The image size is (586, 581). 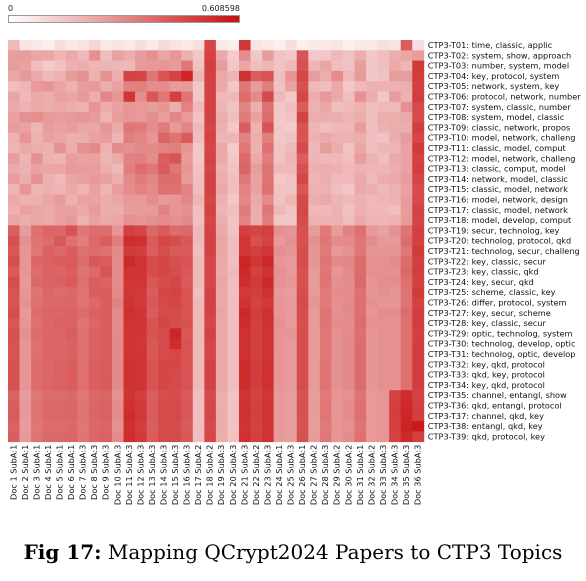 I want to click on column-label: Doc 21 SubA:3, so click(x=244, y=475).